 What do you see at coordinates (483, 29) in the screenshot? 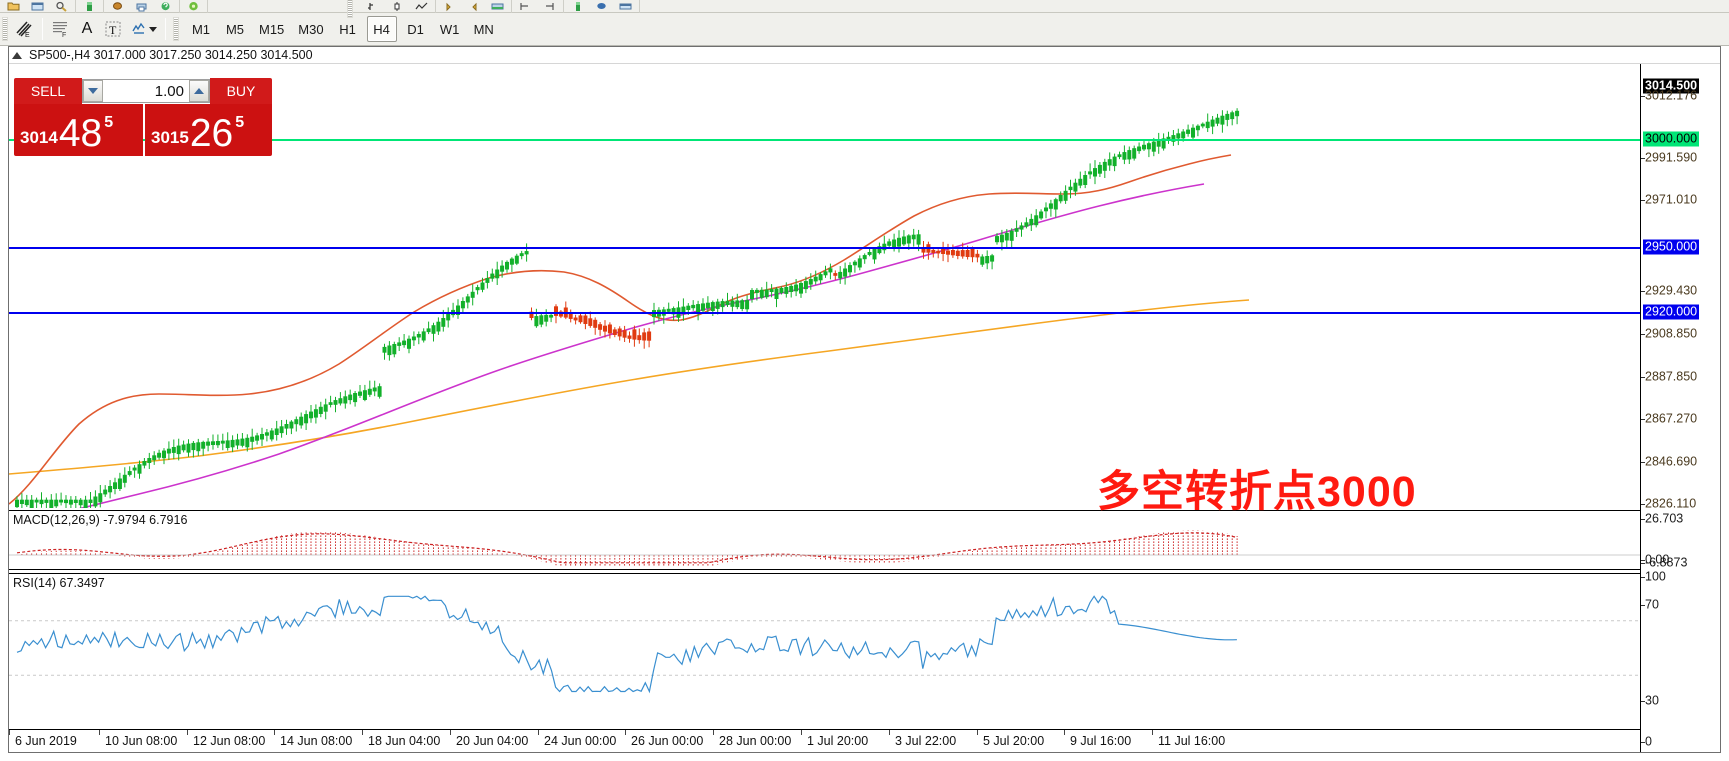
I see `timeframe-button-mn: MN` at bounding box center [483, 29].